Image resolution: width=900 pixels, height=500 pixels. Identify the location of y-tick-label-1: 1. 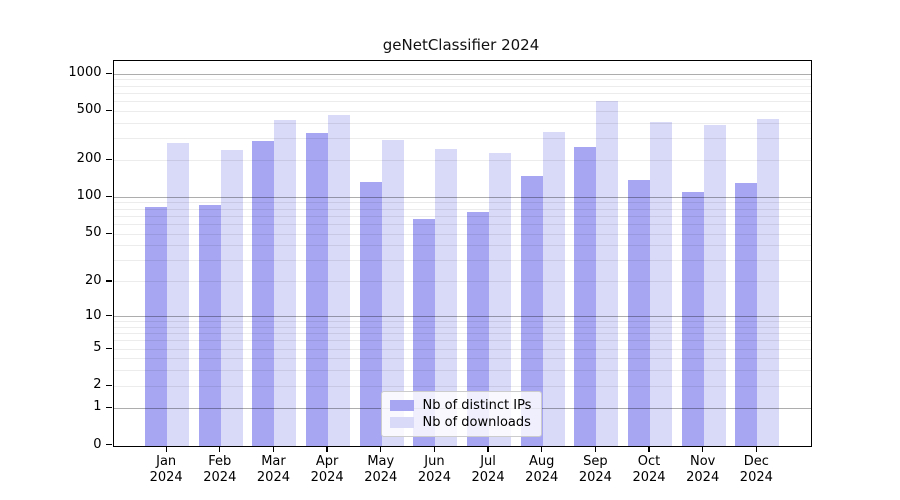
(97, 407).